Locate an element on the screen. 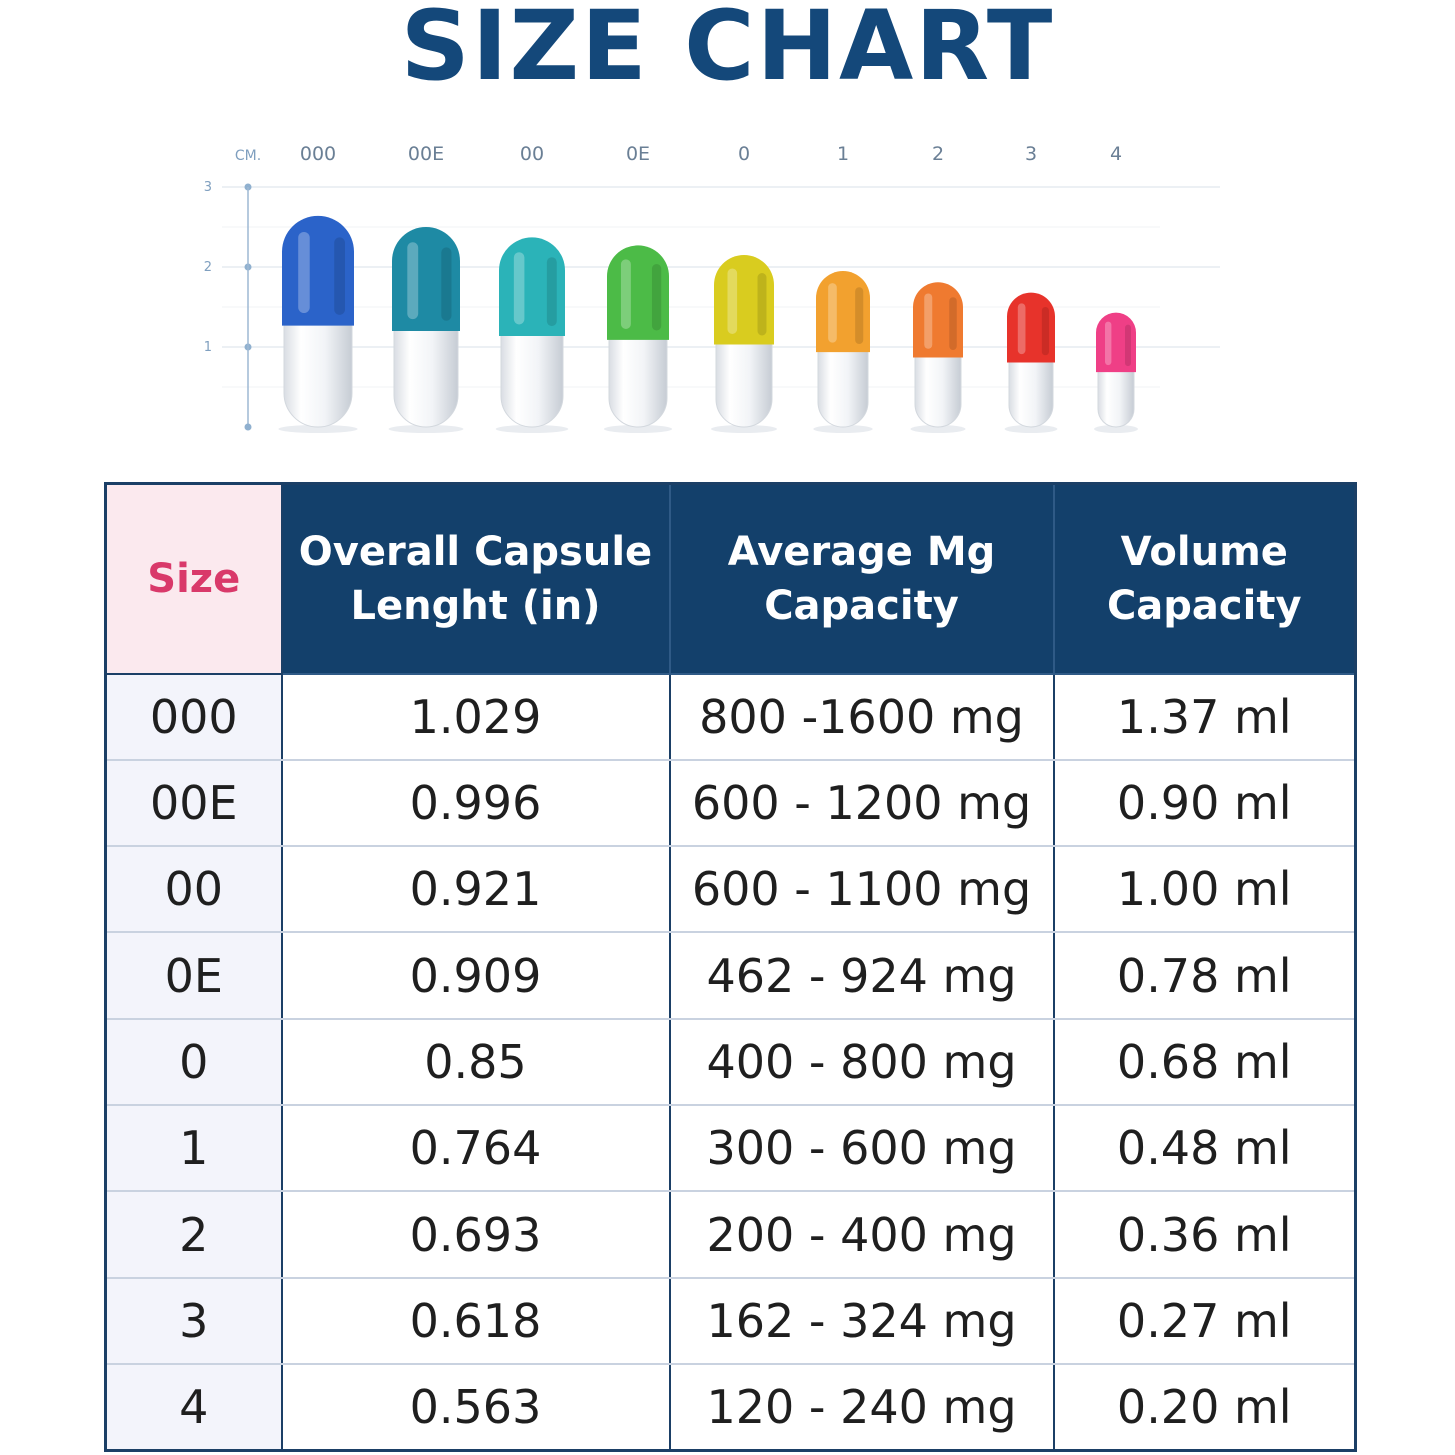  cell-length: 0.764 is located at coordinates (475, 1148).